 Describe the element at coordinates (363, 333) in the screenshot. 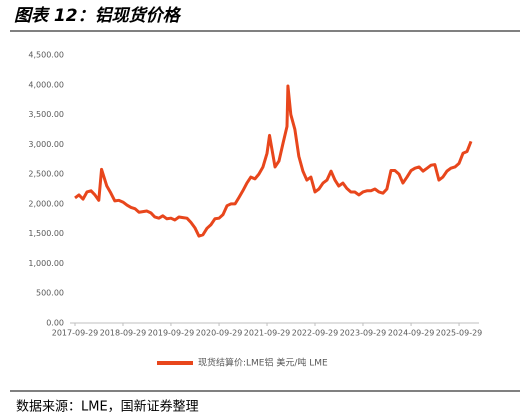

I see `x-tick-label: 2023-09-29` at that location.